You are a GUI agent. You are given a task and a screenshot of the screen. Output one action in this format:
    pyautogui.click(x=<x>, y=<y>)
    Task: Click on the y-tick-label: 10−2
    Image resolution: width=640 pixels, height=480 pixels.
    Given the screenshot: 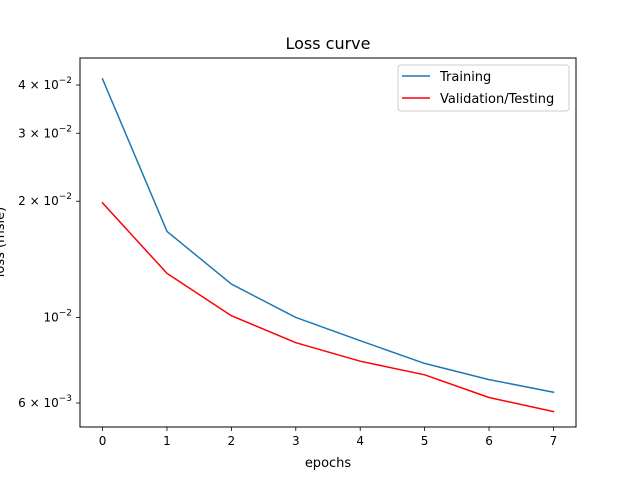 What is the action you would take?
    pyautogui.click(x=57, y=316)
    